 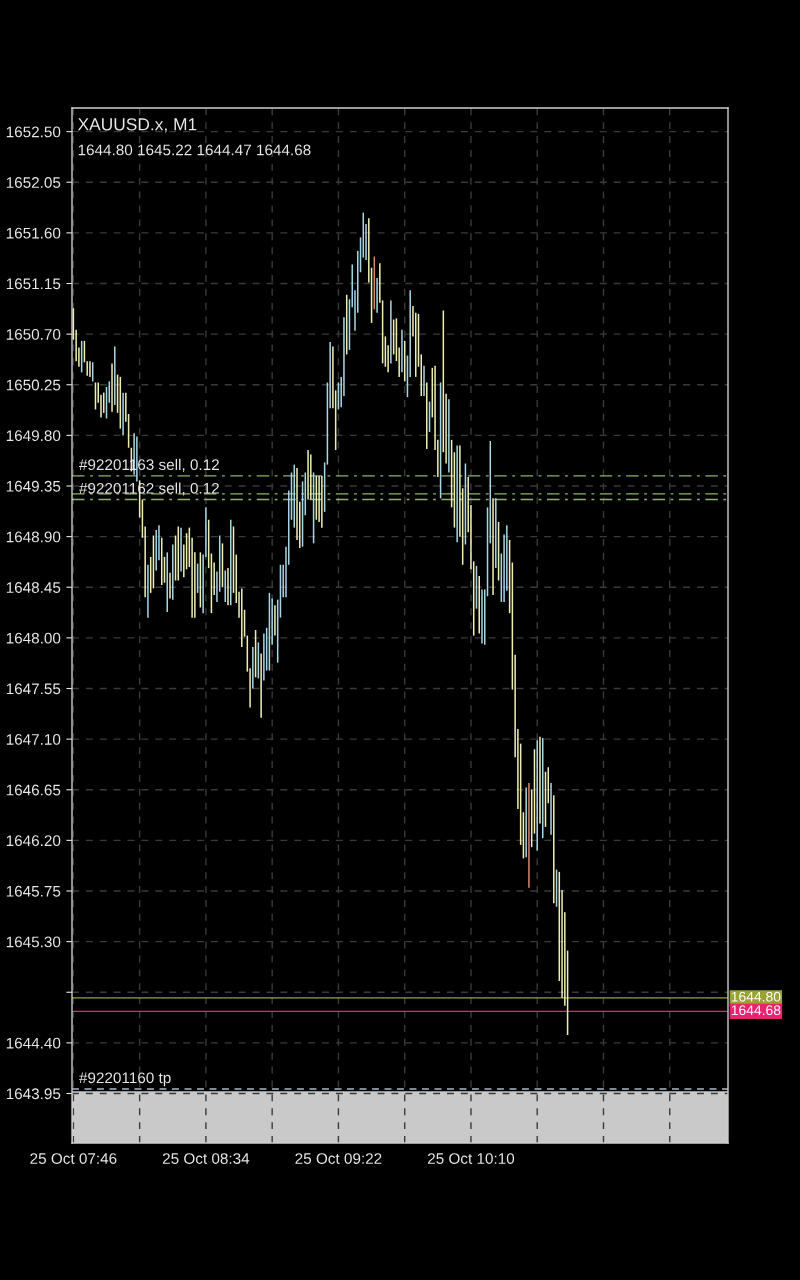 I want to click on x-tick-label: 25 Oct 07:46, so click(x=73, y=1158).